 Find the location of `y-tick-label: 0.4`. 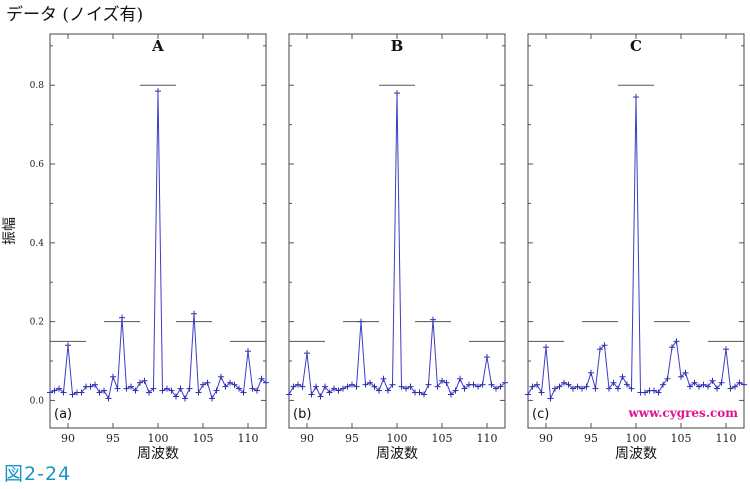

y-tick-label: 0.4 is located at coordinates (37, 244).